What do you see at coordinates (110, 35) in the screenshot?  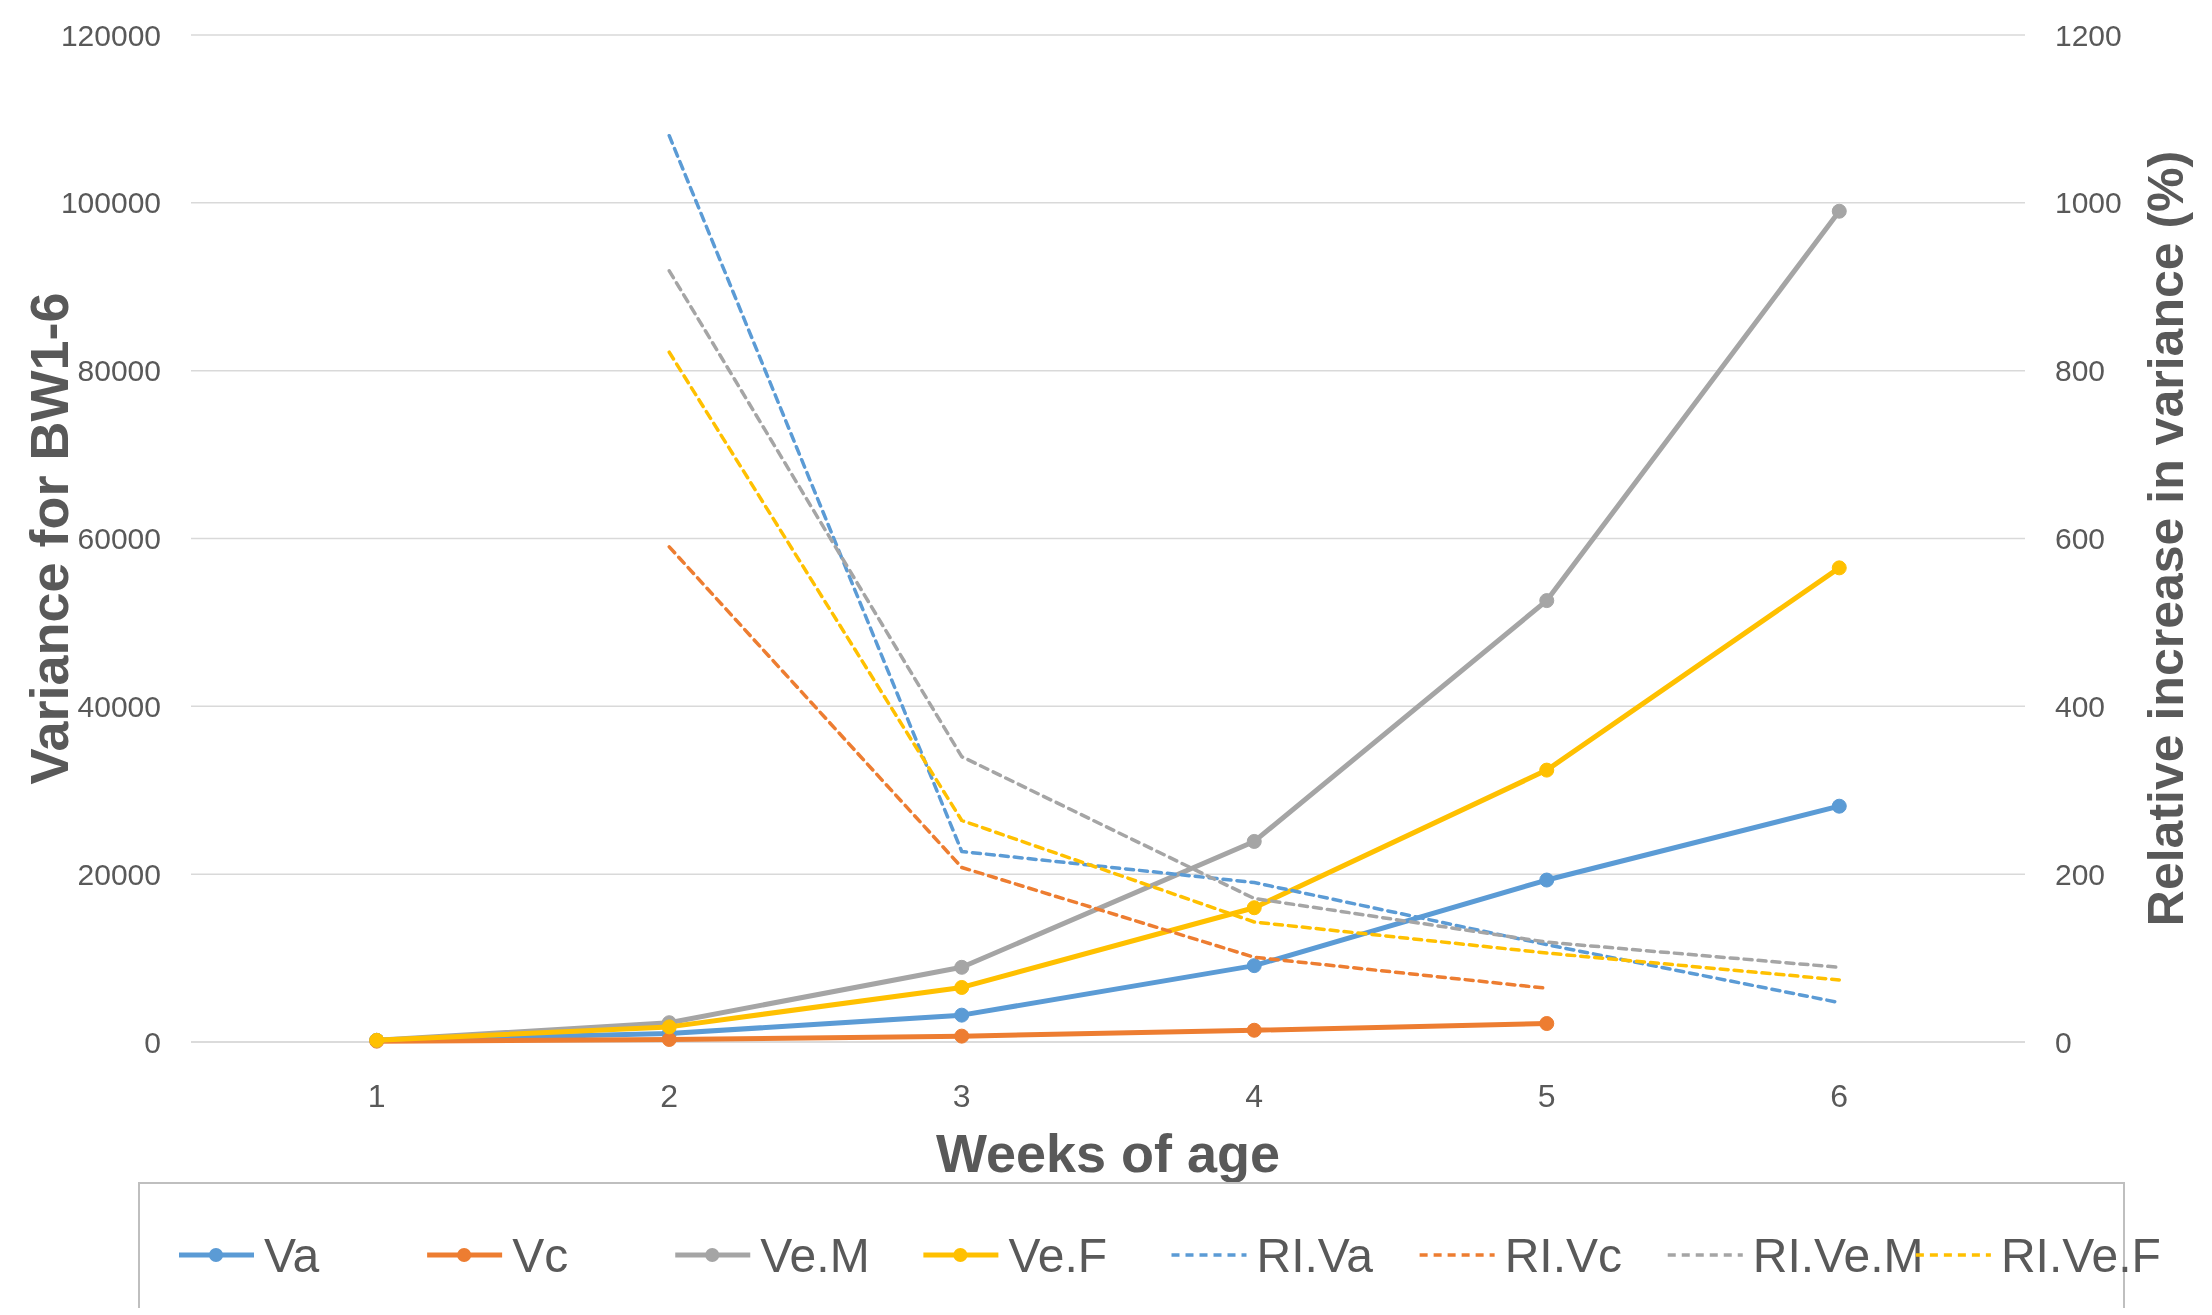 I see `y-tick-label: 120000` at bounding box center [110, 35].